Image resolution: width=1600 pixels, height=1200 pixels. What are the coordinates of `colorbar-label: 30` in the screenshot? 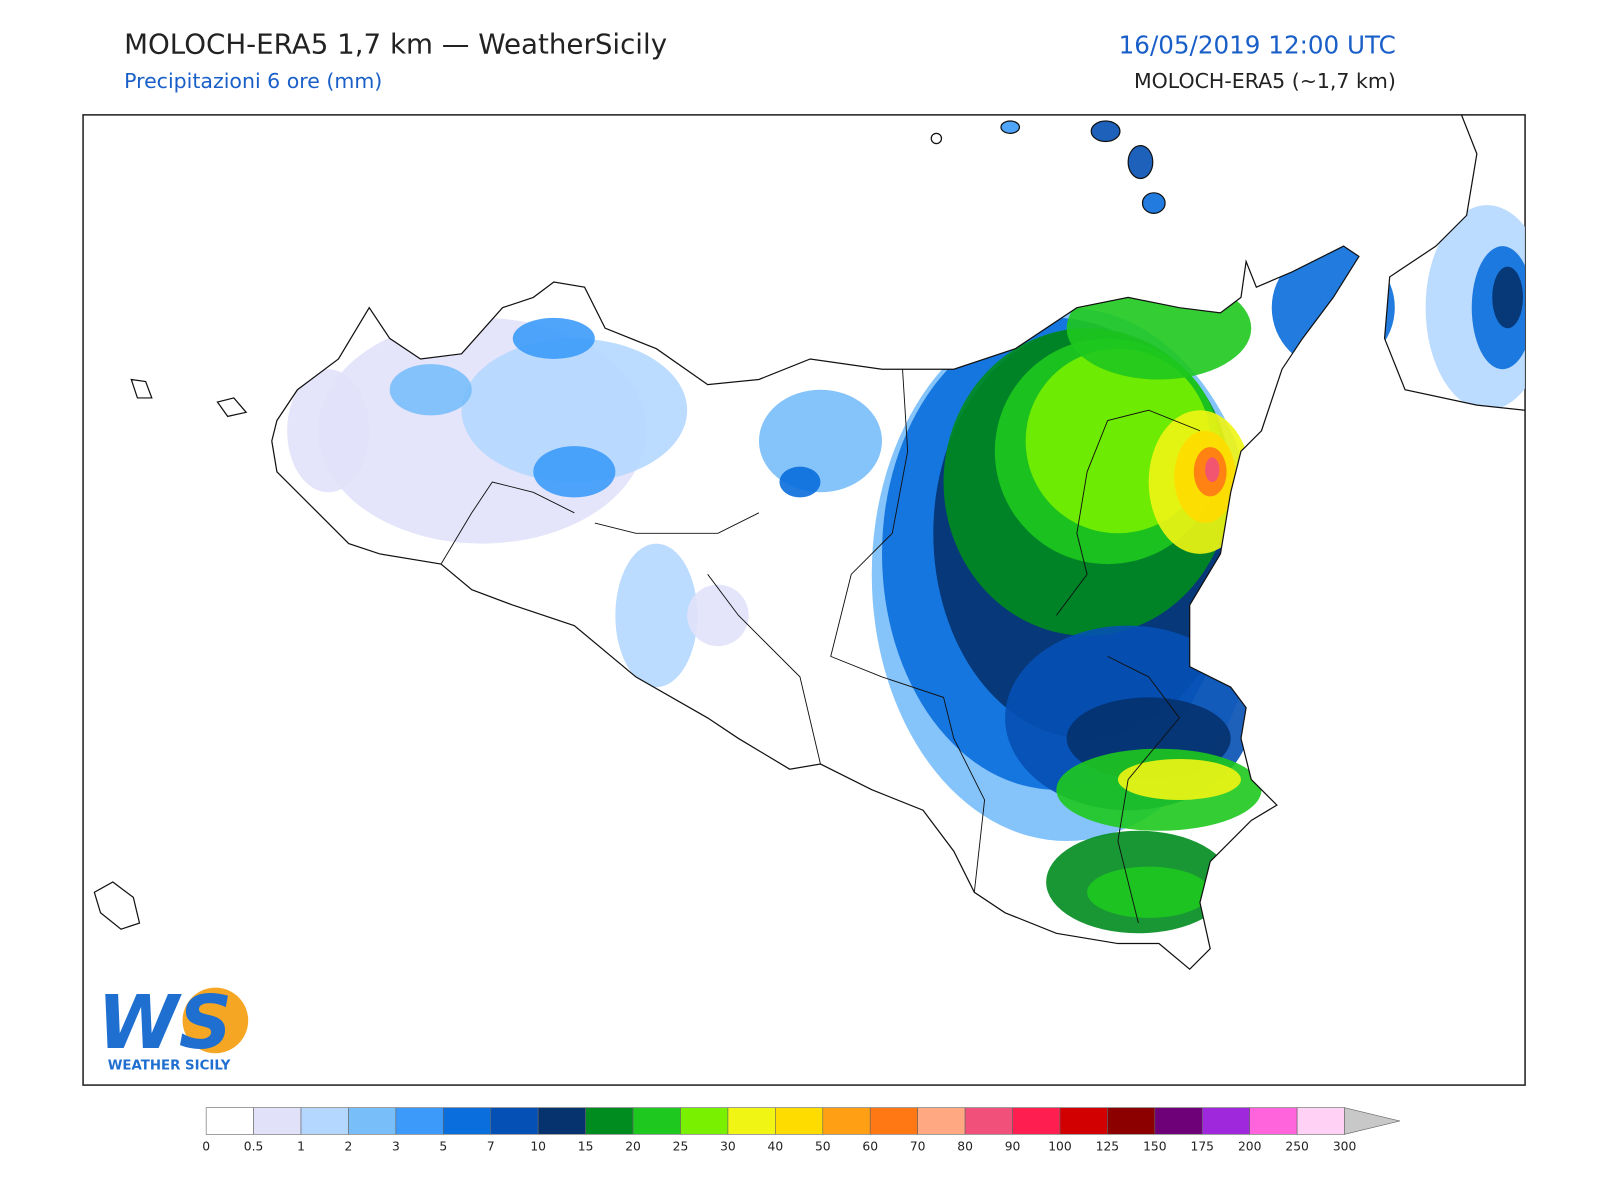 It's located at (728, 1147).